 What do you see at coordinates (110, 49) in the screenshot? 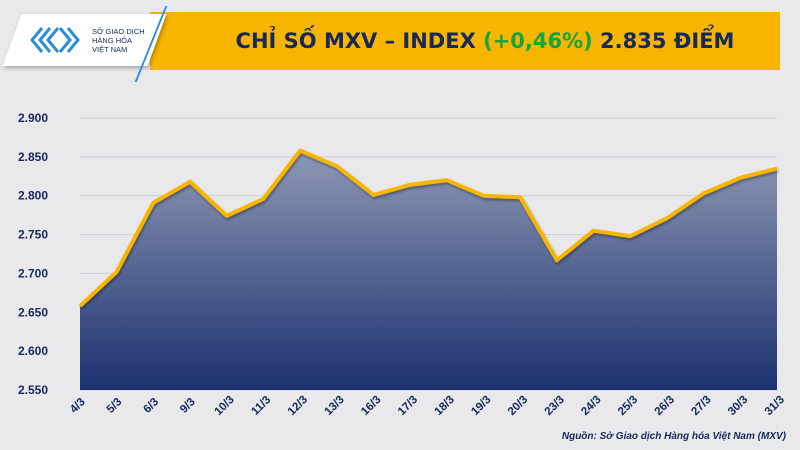
I see `logo-line: VIỆT NAM` at bounding box center [110, 49].